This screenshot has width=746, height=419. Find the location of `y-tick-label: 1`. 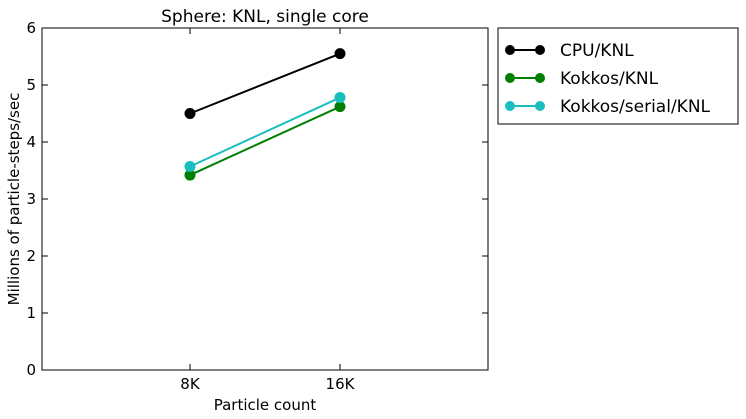

y-tick-label: 1 is located at coordinates (31, 313).